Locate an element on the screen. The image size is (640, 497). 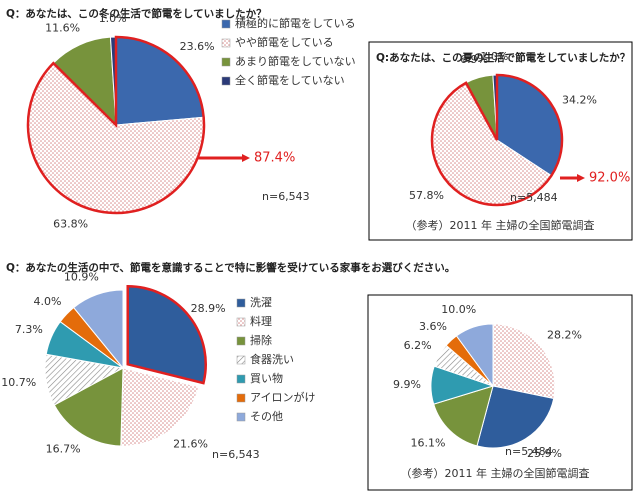
data-label: 9.9% is located at coordinates (407, 384).